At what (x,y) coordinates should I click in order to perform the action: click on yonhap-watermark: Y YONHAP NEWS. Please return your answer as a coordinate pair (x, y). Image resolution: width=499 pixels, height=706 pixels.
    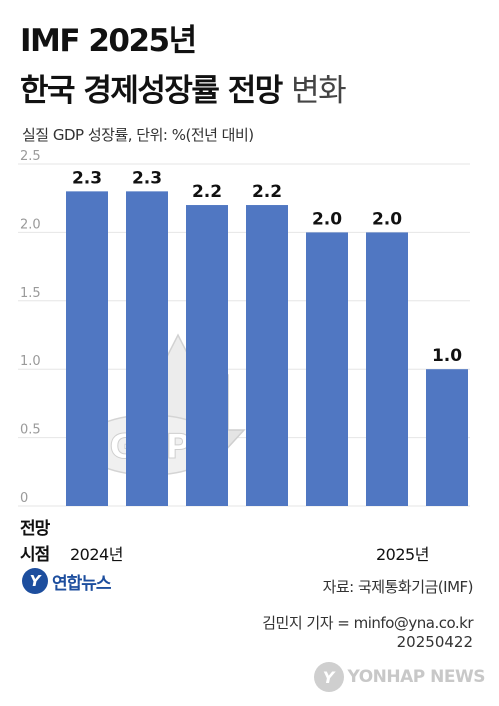
    Looking at the image, I should click on (399, 677).